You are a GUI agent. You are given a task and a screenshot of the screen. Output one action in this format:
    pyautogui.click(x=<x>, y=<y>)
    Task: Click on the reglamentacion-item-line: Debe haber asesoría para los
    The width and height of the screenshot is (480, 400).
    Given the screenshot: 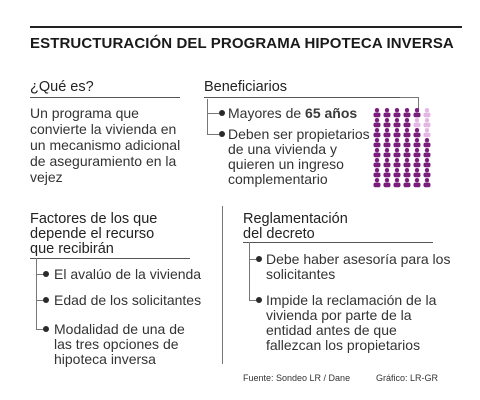 What is the action you would take?
    pyautogui.click(x=358, y=259)
    